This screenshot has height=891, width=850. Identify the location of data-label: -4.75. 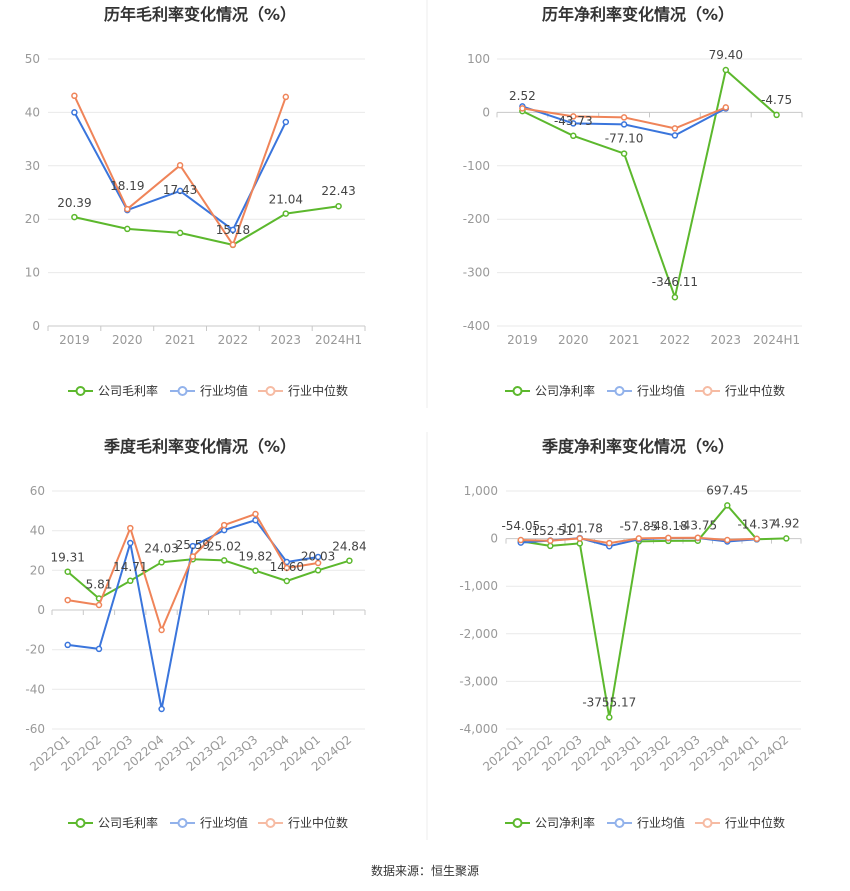
(776, 100).